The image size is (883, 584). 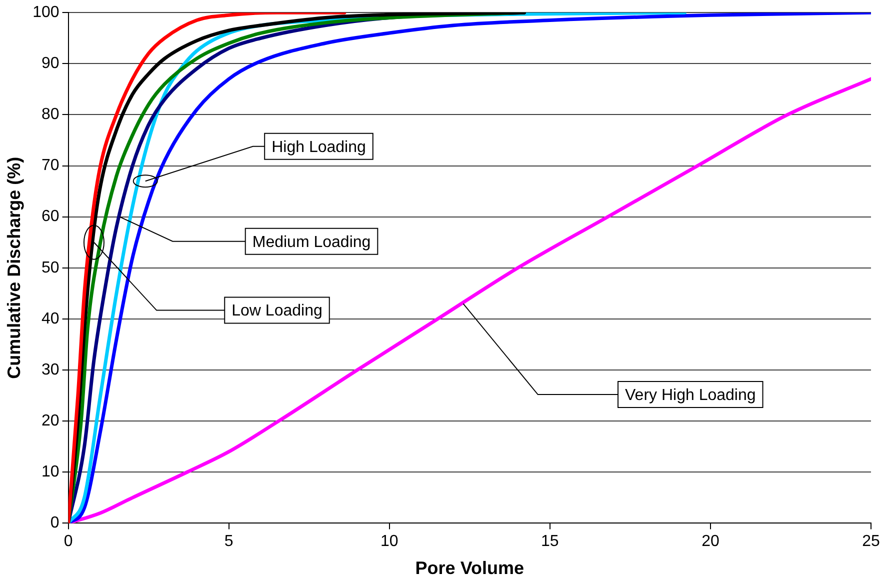 I want to click on x-tick-label: 10, so click(x=389, y=541).